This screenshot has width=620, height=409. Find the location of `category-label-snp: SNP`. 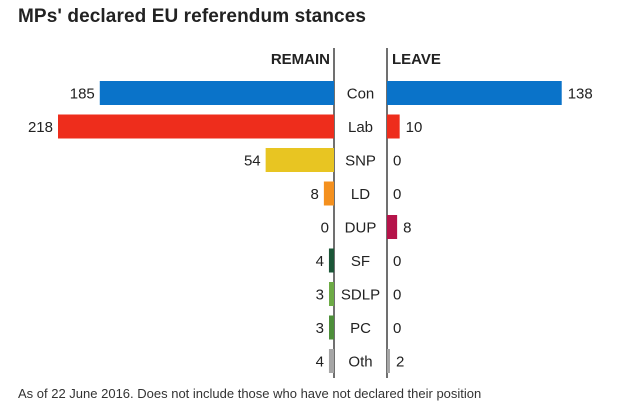

category-label-snp: SNP is located at coordinates (360, 161).